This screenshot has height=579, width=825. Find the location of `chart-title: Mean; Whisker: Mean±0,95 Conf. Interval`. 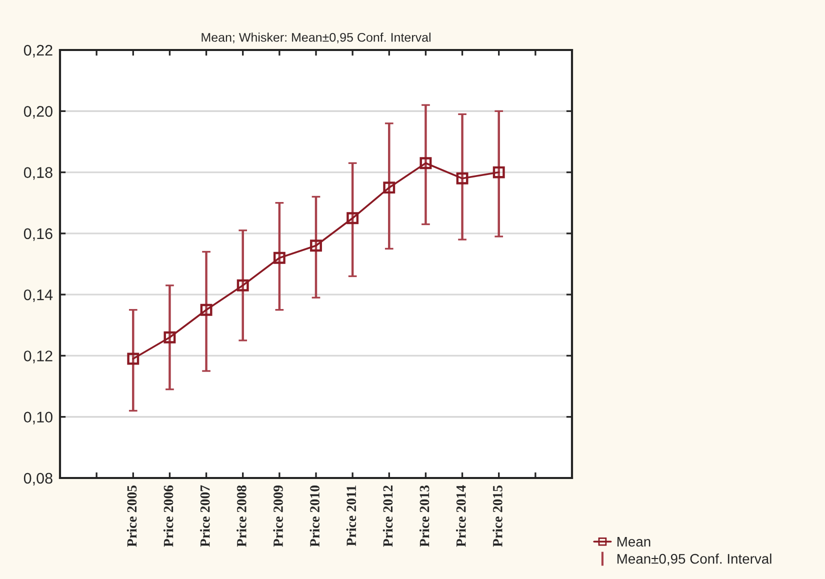

chart-title: Mean; Whisker: Mean±0,95 Conf. Interval is located at coordinates (316, 38).